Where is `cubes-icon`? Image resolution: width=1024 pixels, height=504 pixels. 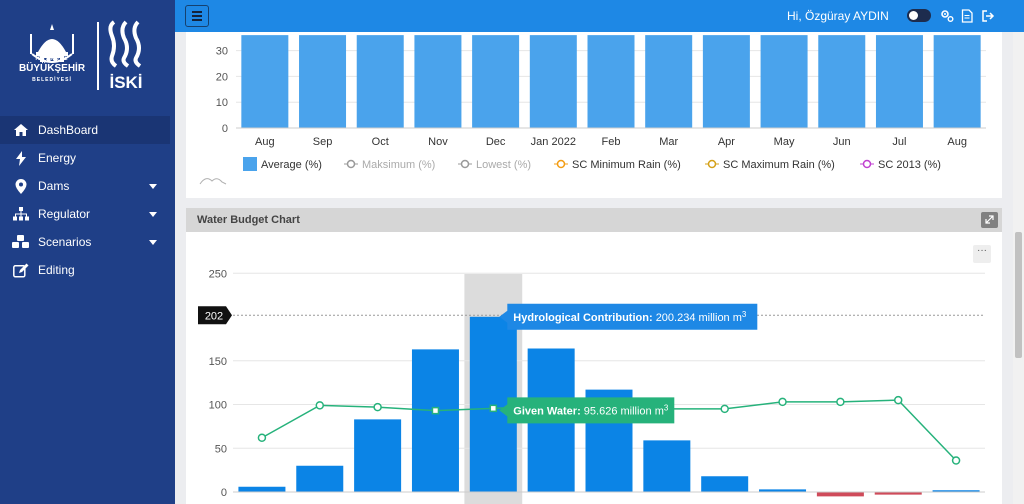 cubes-icon is located at coordinates (21, 242).